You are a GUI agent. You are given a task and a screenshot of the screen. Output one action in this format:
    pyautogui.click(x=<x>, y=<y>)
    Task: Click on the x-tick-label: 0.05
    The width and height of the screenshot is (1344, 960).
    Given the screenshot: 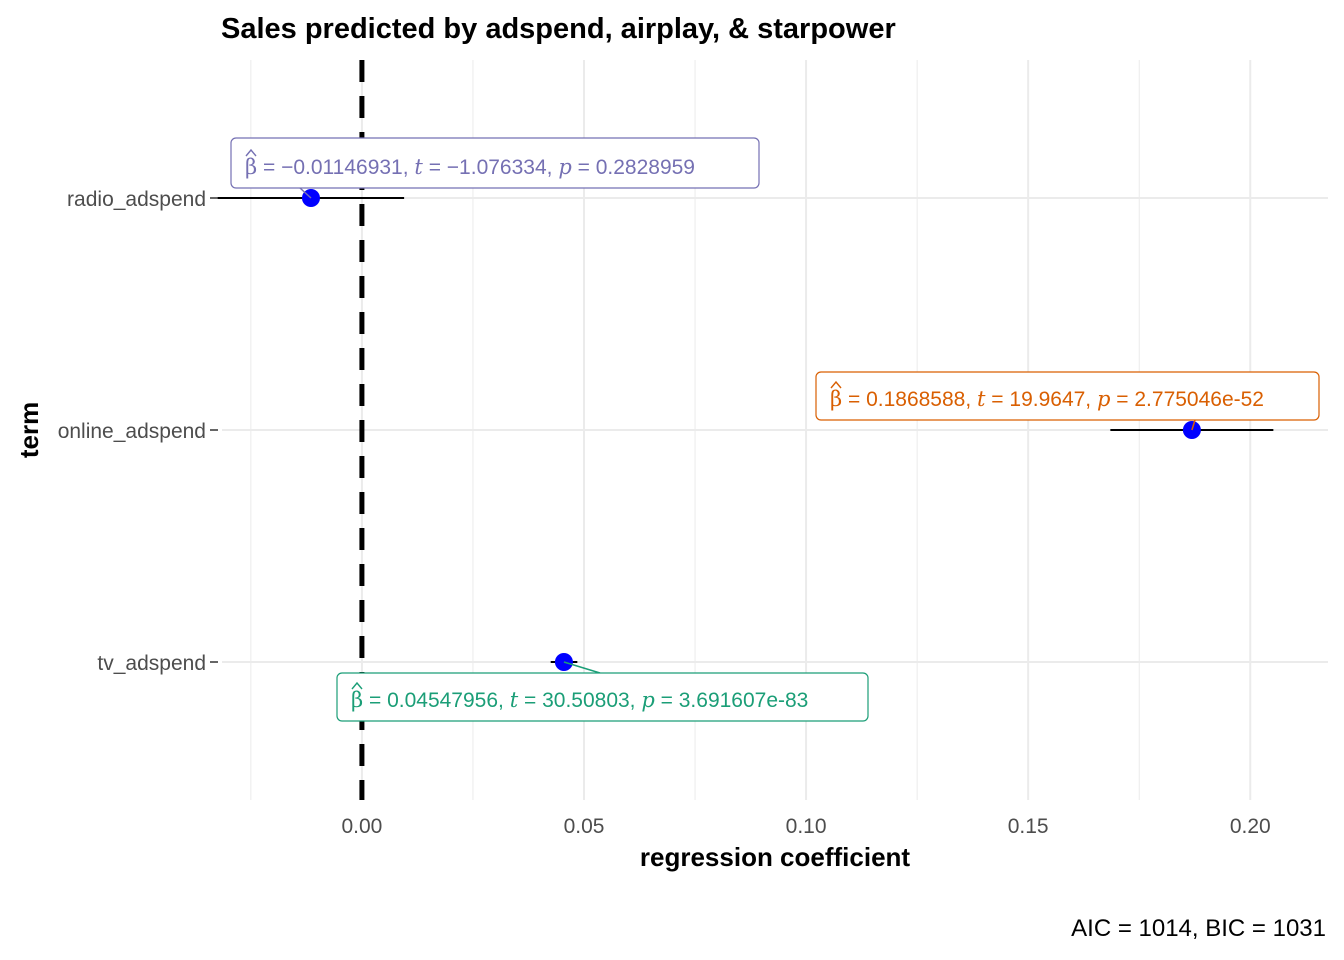 What is the action you would take?
    pyautogui.click(x=584, y=826)
    